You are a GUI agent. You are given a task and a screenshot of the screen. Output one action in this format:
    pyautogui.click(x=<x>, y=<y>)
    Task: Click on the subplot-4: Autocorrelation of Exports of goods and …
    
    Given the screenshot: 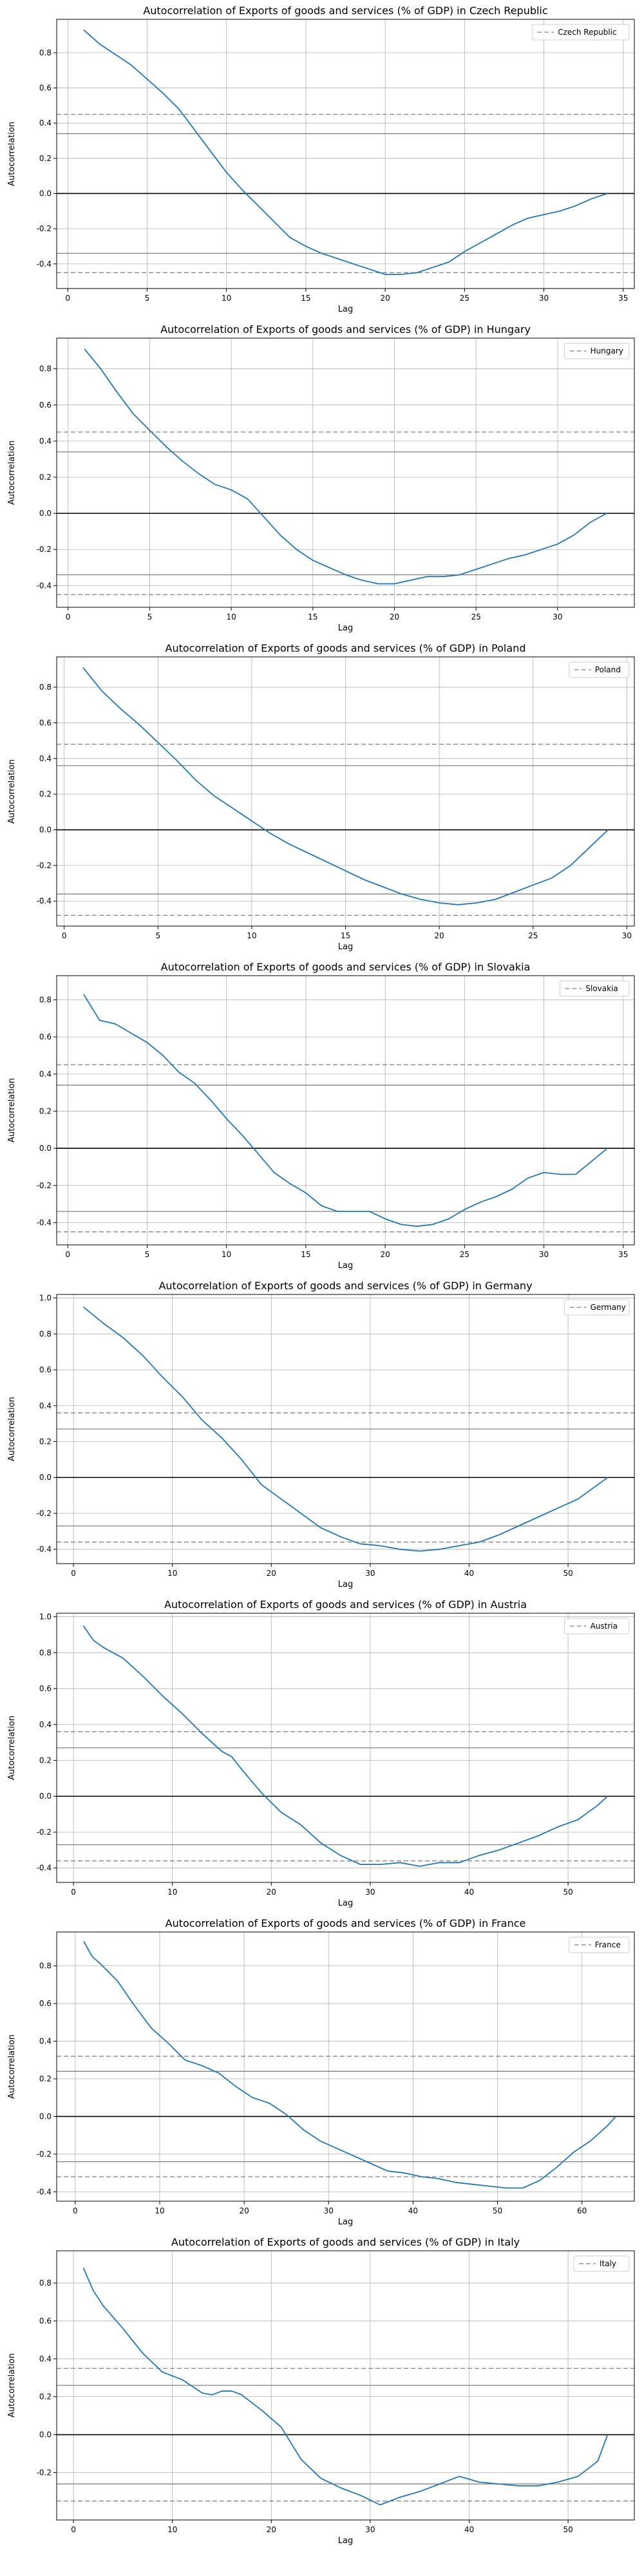 What is the action you would take?
    pyautogui.click(x=321, y=1434)
    